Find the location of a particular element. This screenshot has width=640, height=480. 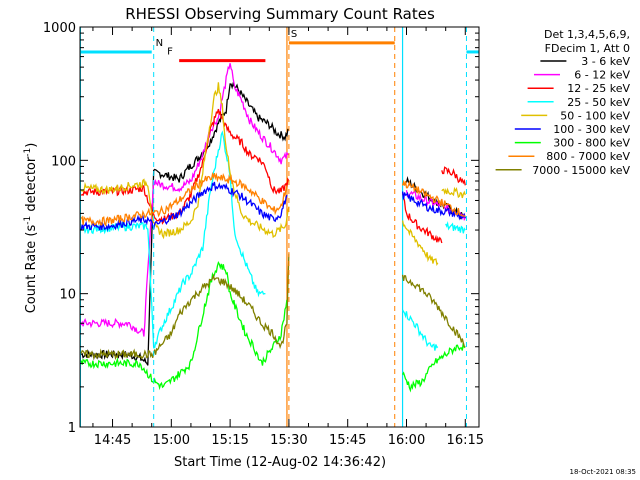

x-tick-label-3: 15:30 is located at coordinates (288, 440).